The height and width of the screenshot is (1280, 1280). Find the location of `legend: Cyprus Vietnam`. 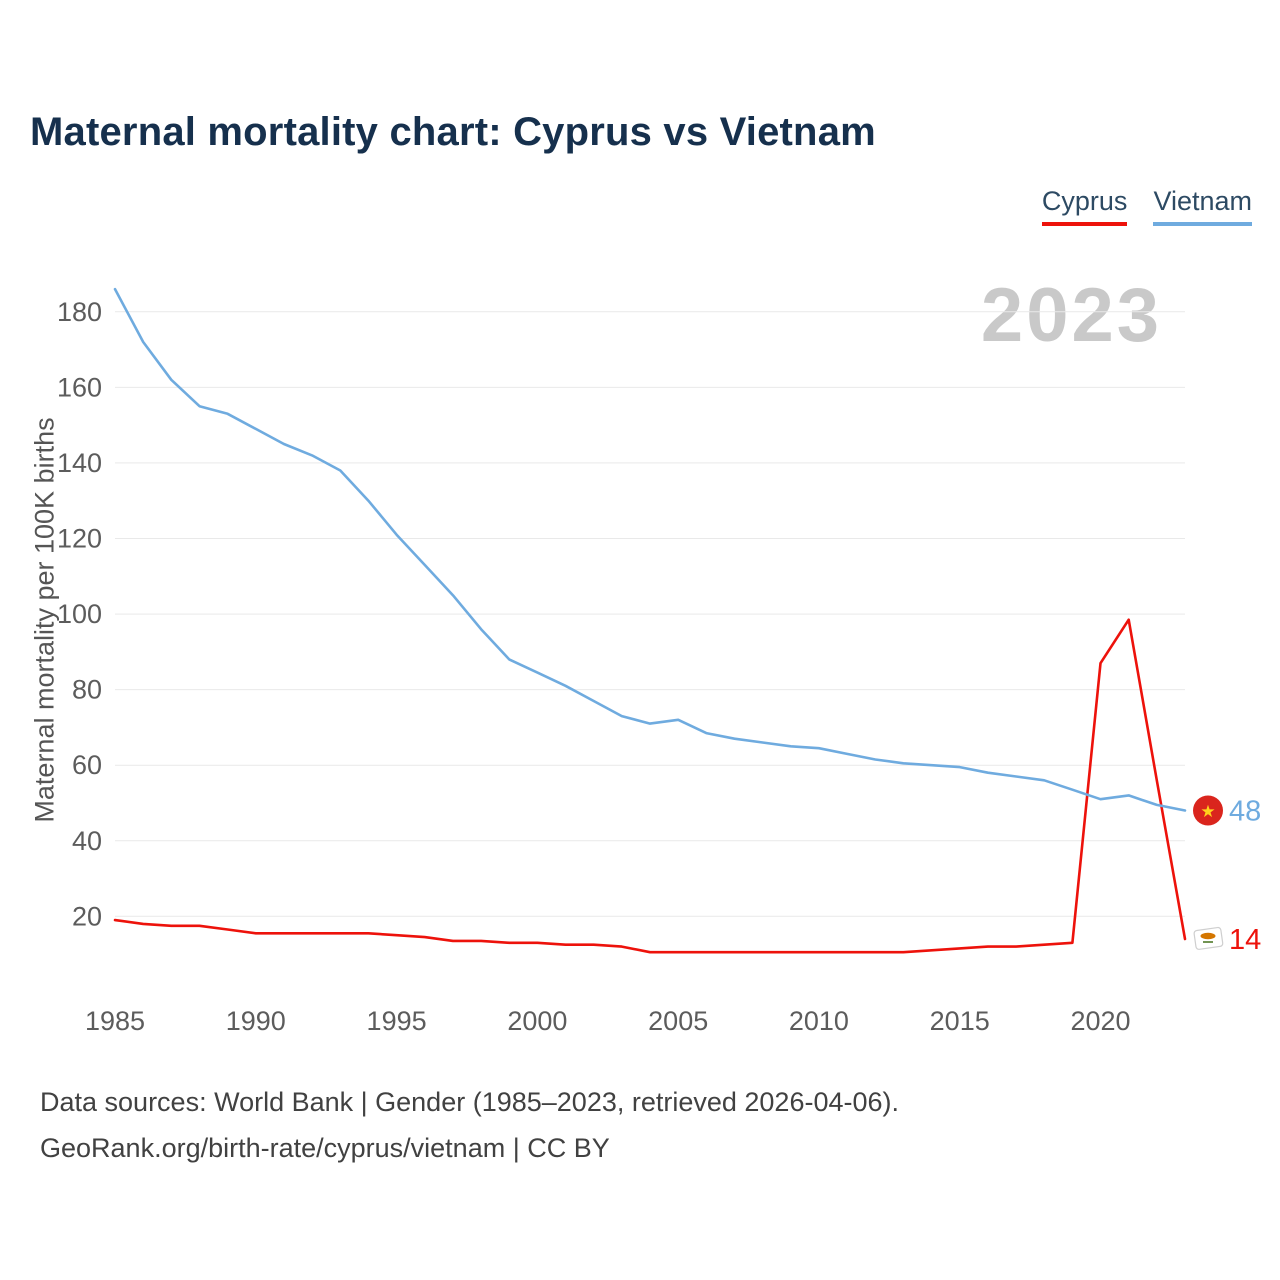

legend: Cyprus Vietnam is located at coordinates (1146, 206).